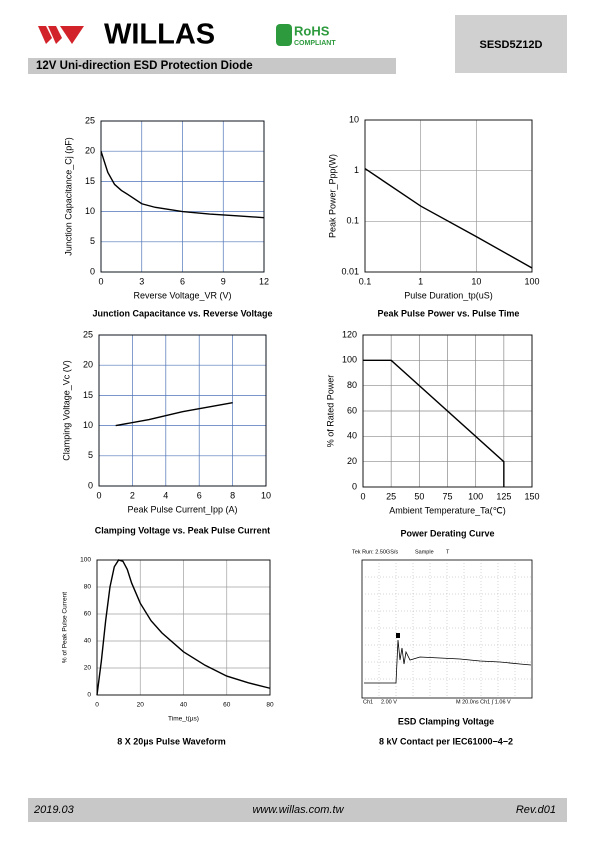  I want to click on footer-revision: Rev.d01, so click(536, 810).